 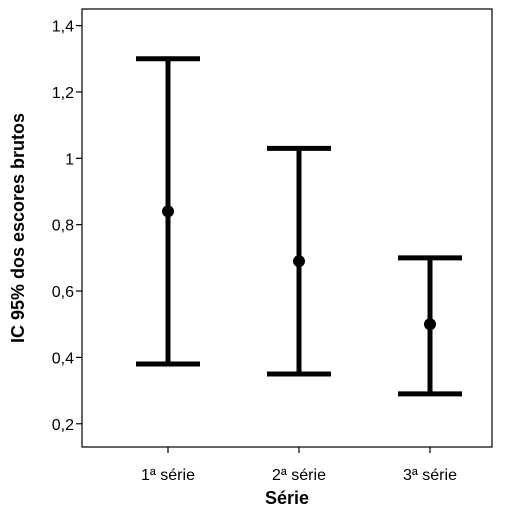 I want to click on x-tick-label: 2ª série, so click(x=299, y=475).